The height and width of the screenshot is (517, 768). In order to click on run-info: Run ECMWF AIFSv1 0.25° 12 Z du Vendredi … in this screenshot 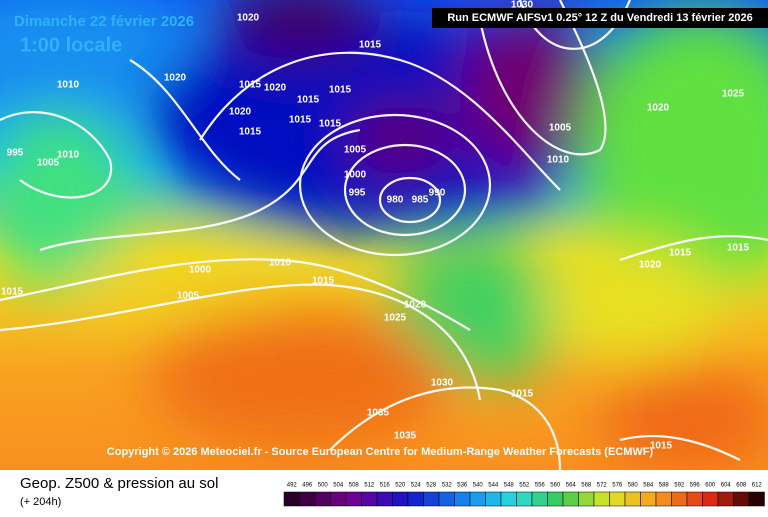, I will do `click(599, 18)`.